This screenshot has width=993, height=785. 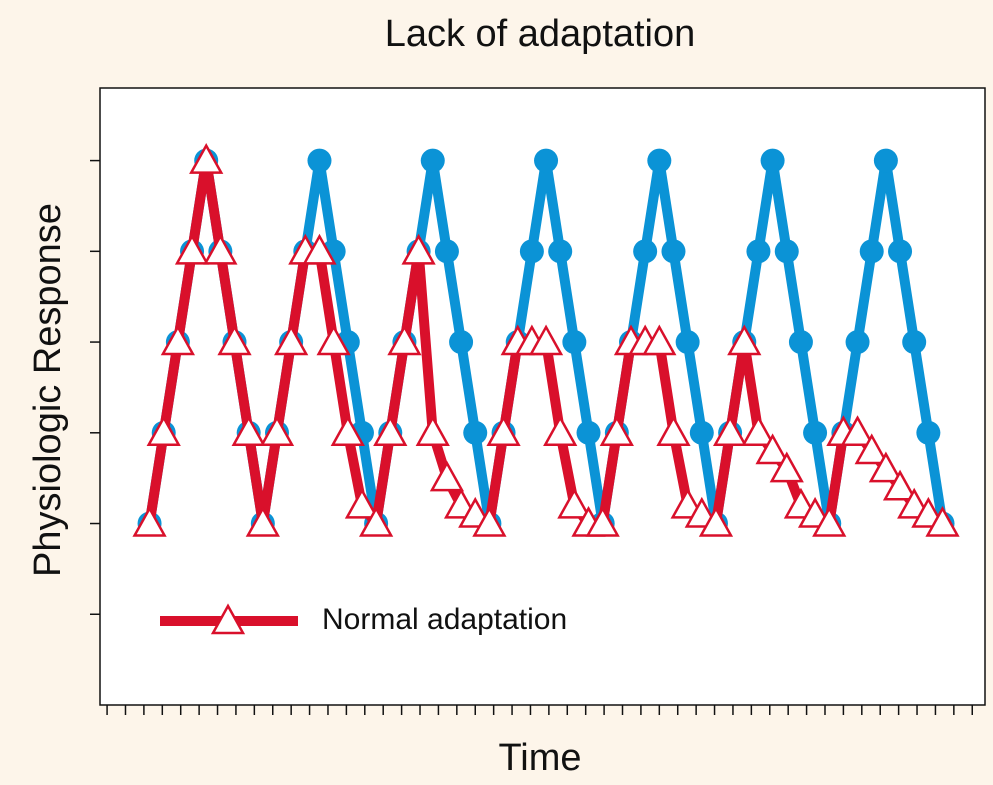 What do you see at coordinates (228, 619) in the screenshot?
I see `legend-marker` at bounding box center [228, 619].